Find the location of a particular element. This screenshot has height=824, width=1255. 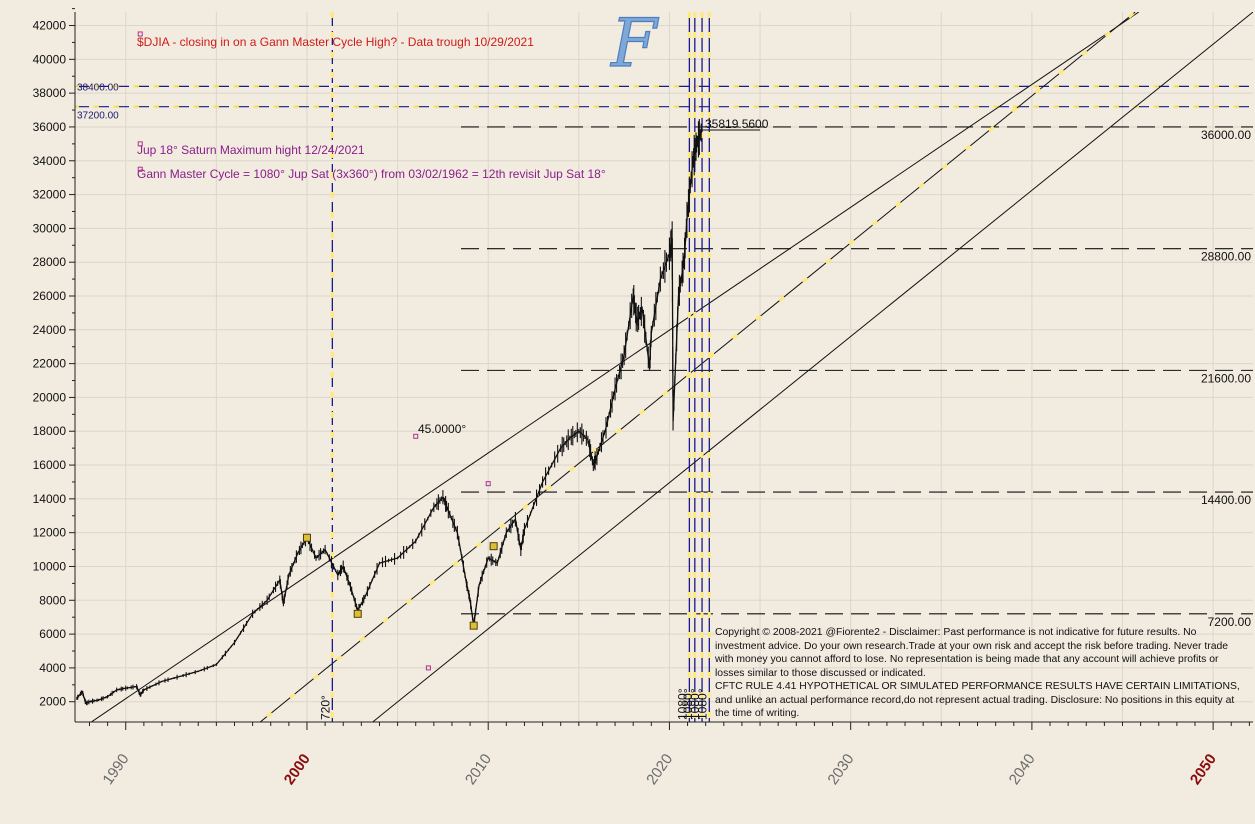

blue-level-label: 37200.00 is located at coordinates (98, 116).